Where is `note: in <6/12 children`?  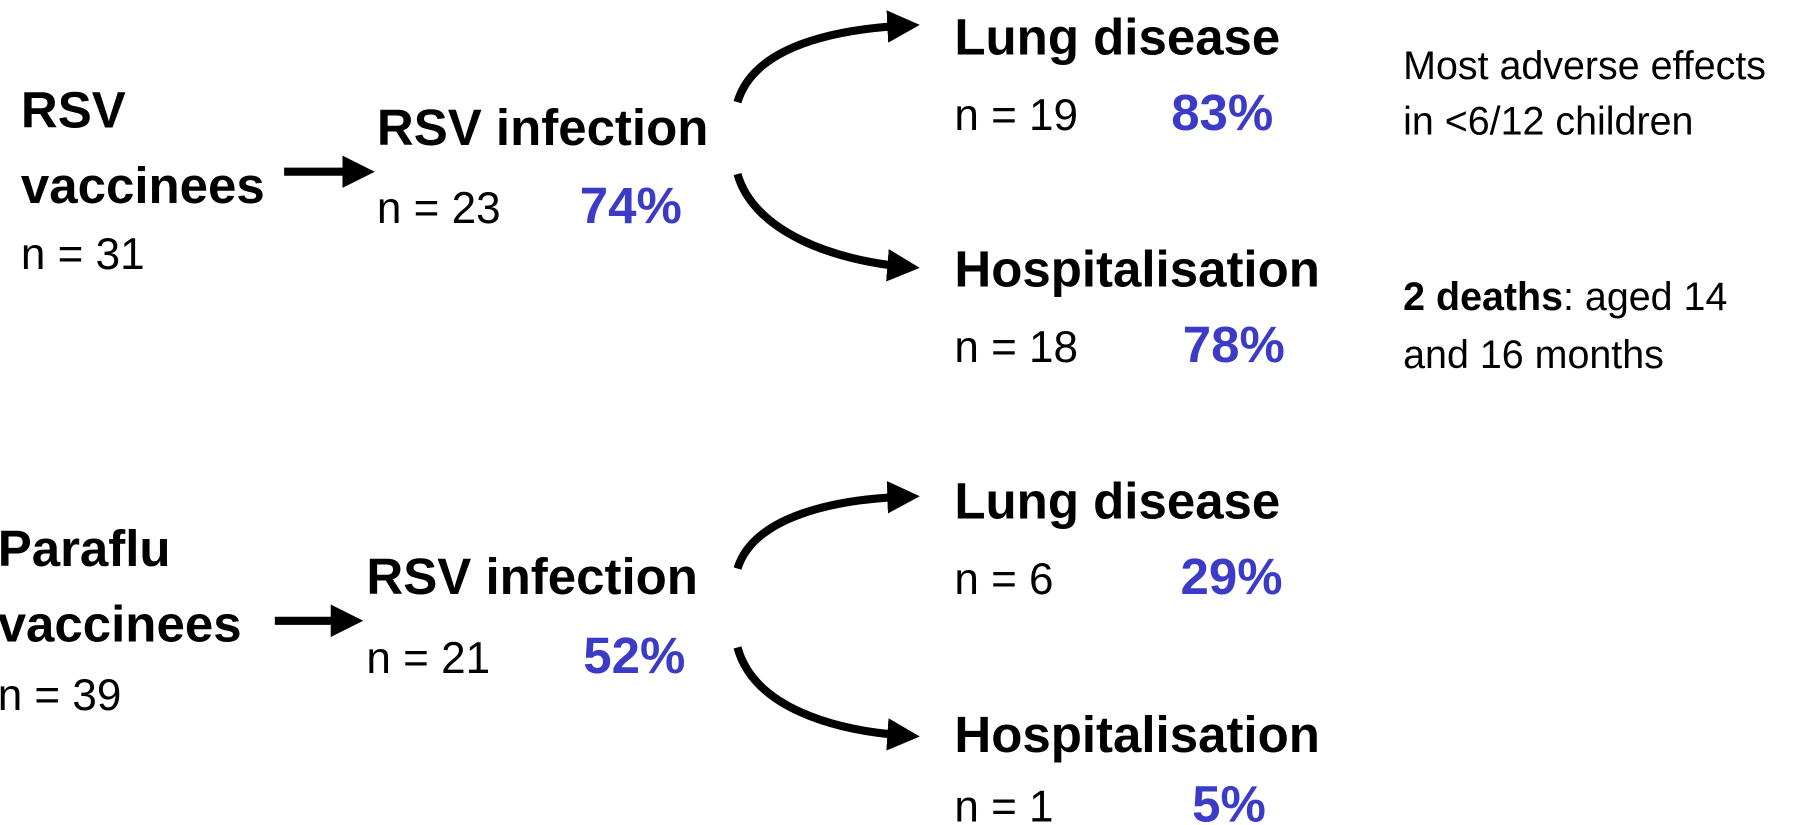
note: in <6/12 children is located at coordinates (1548, 122).